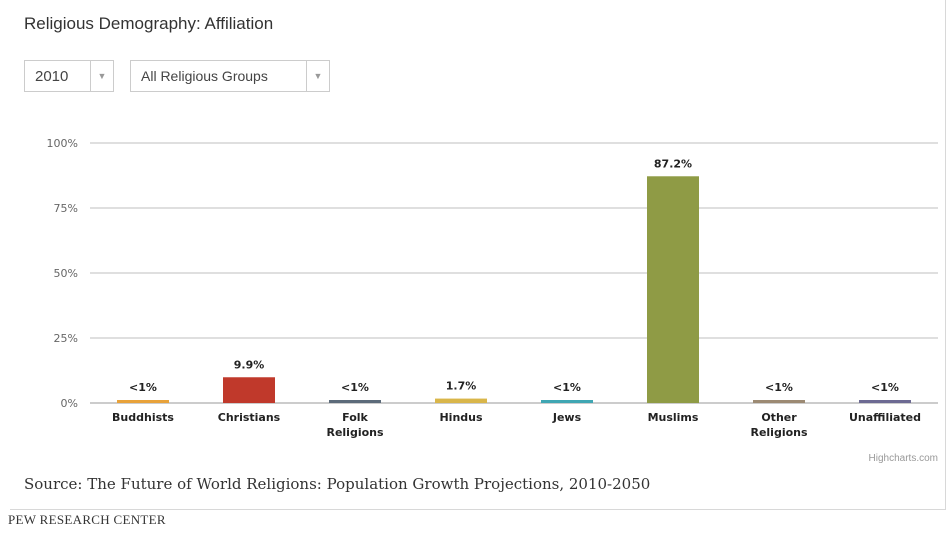 This screenshot has height=534, width=948. I want to click on x-tick-label: Muslims, so click(673, 417).